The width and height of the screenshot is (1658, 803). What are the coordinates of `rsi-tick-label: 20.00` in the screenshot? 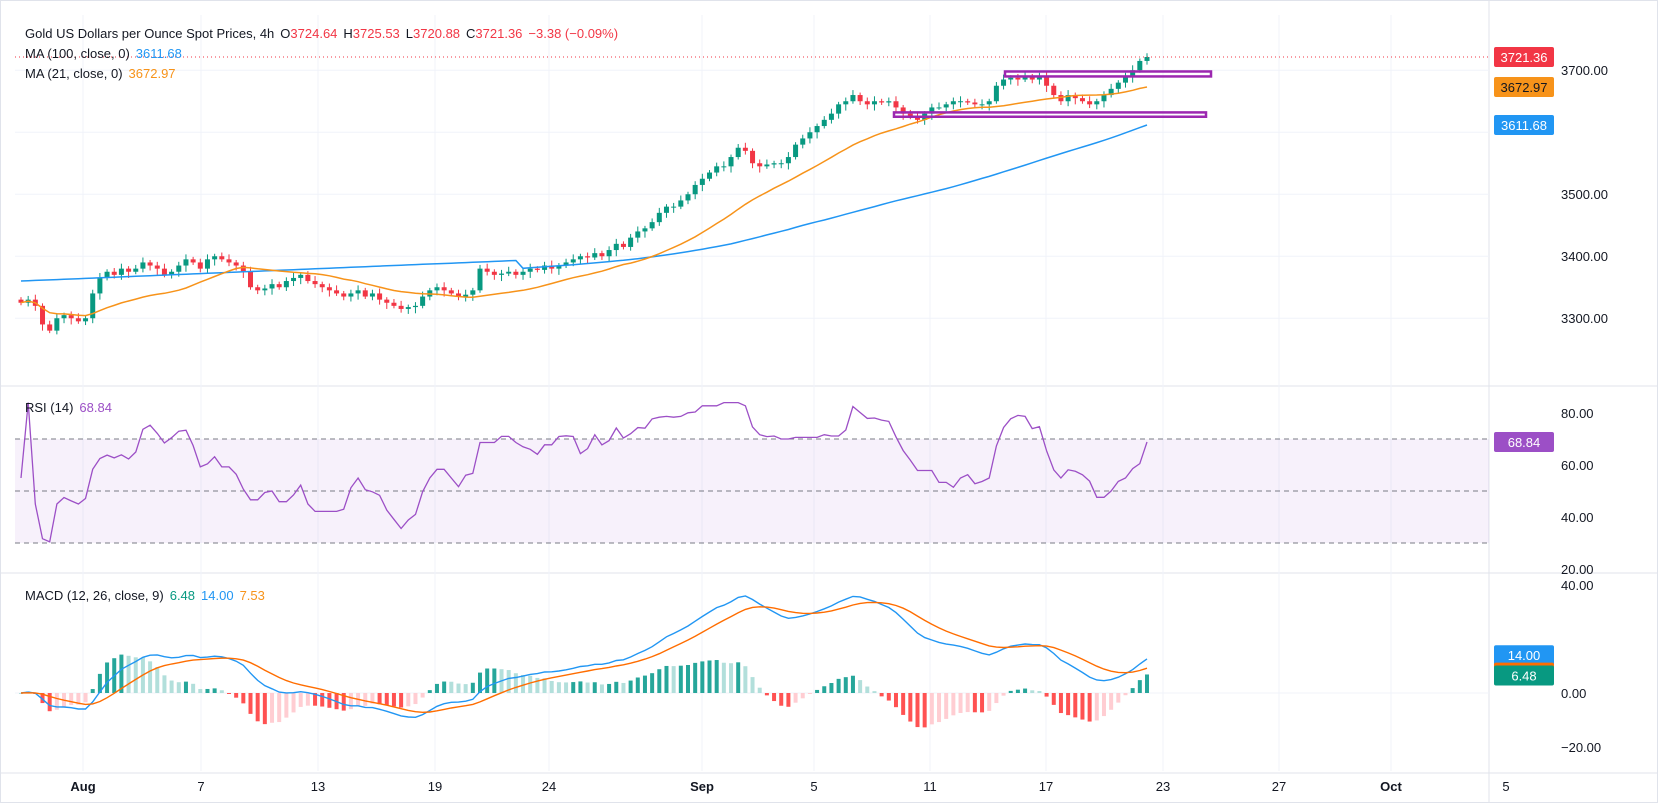 It's located at (1577, 569).